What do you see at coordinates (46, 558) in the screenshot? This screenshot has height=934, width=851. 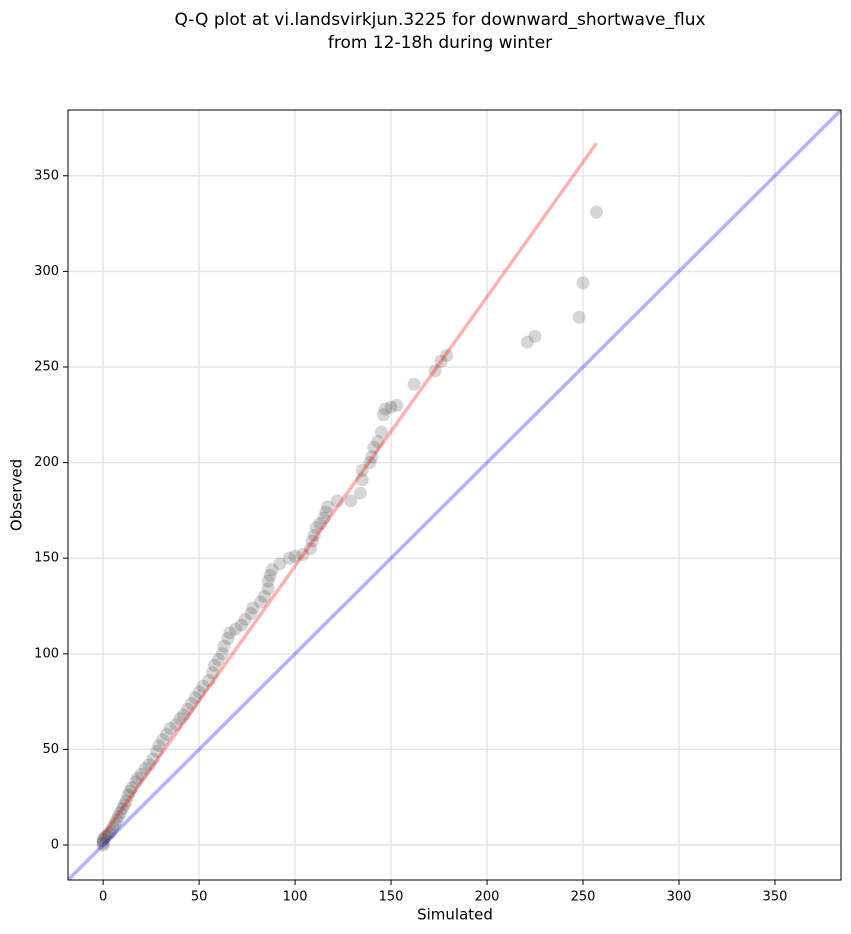 I see `y-tick-label: 150` at bounding box center [46, 558].